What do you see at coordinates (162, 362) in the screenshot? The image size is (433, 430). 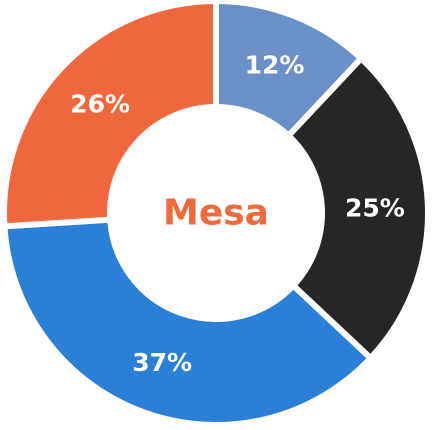 I see `data-label: 37%` at bounding box center [162, 362].